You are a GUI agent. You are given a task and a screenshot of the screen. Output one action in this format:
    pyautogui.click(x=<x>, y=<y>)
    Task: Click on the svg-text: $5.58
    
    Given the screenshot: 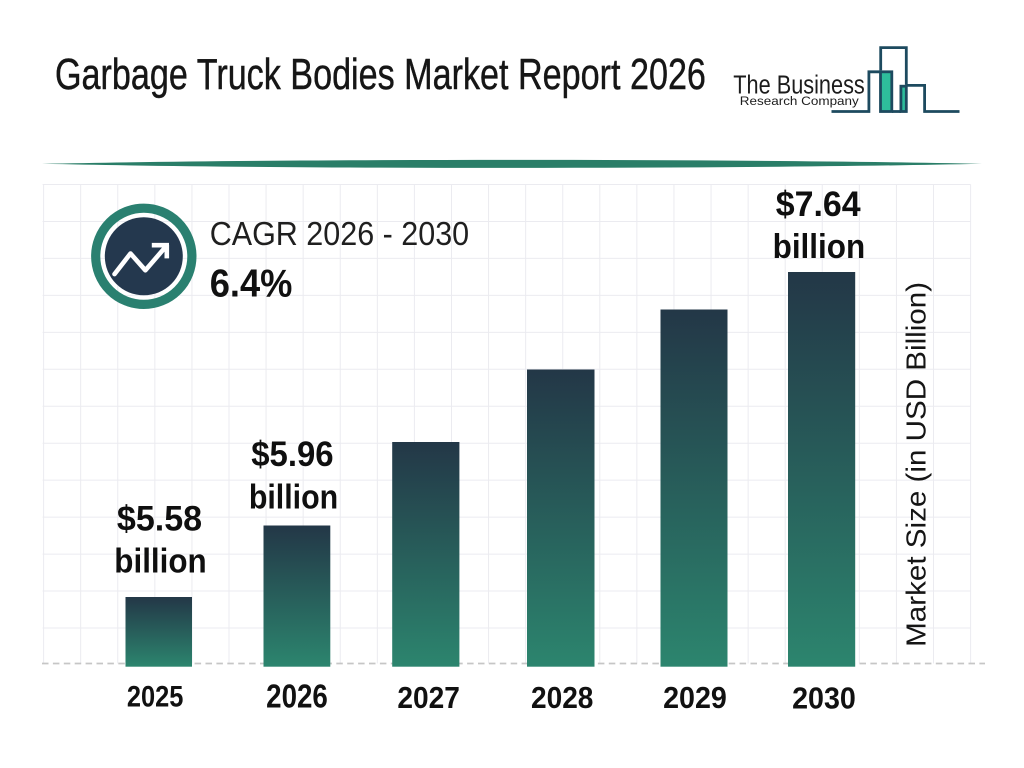 What is the action you would take?
    pyautogui.click(x=159, y=519)
    